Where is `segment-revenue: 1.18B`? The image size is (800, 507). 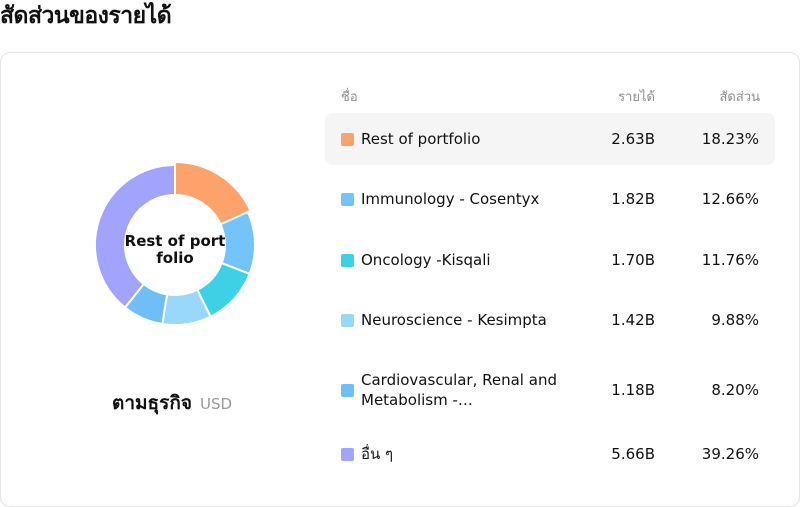 segment-revenue: 1.18B is located at coordinates (633, 390).